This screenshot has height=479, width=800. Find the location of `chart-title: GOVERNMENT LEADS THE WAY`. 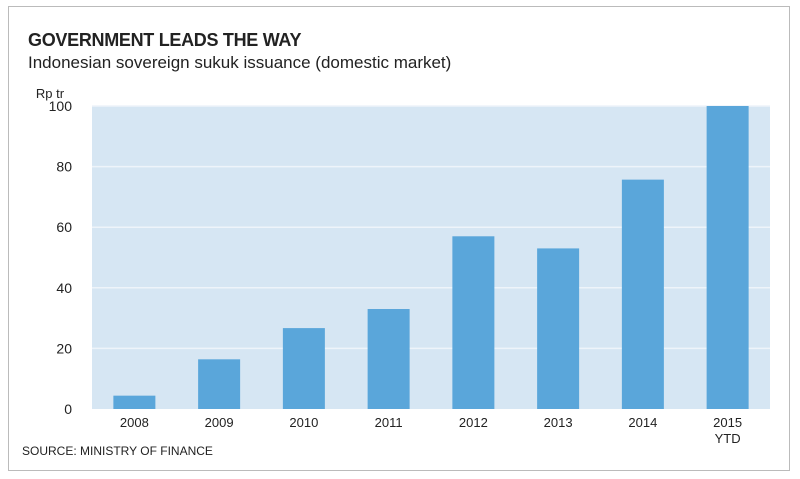

chart-title: GOVERNMENT LEADS THE WAY is located at coordinates (165, 40).